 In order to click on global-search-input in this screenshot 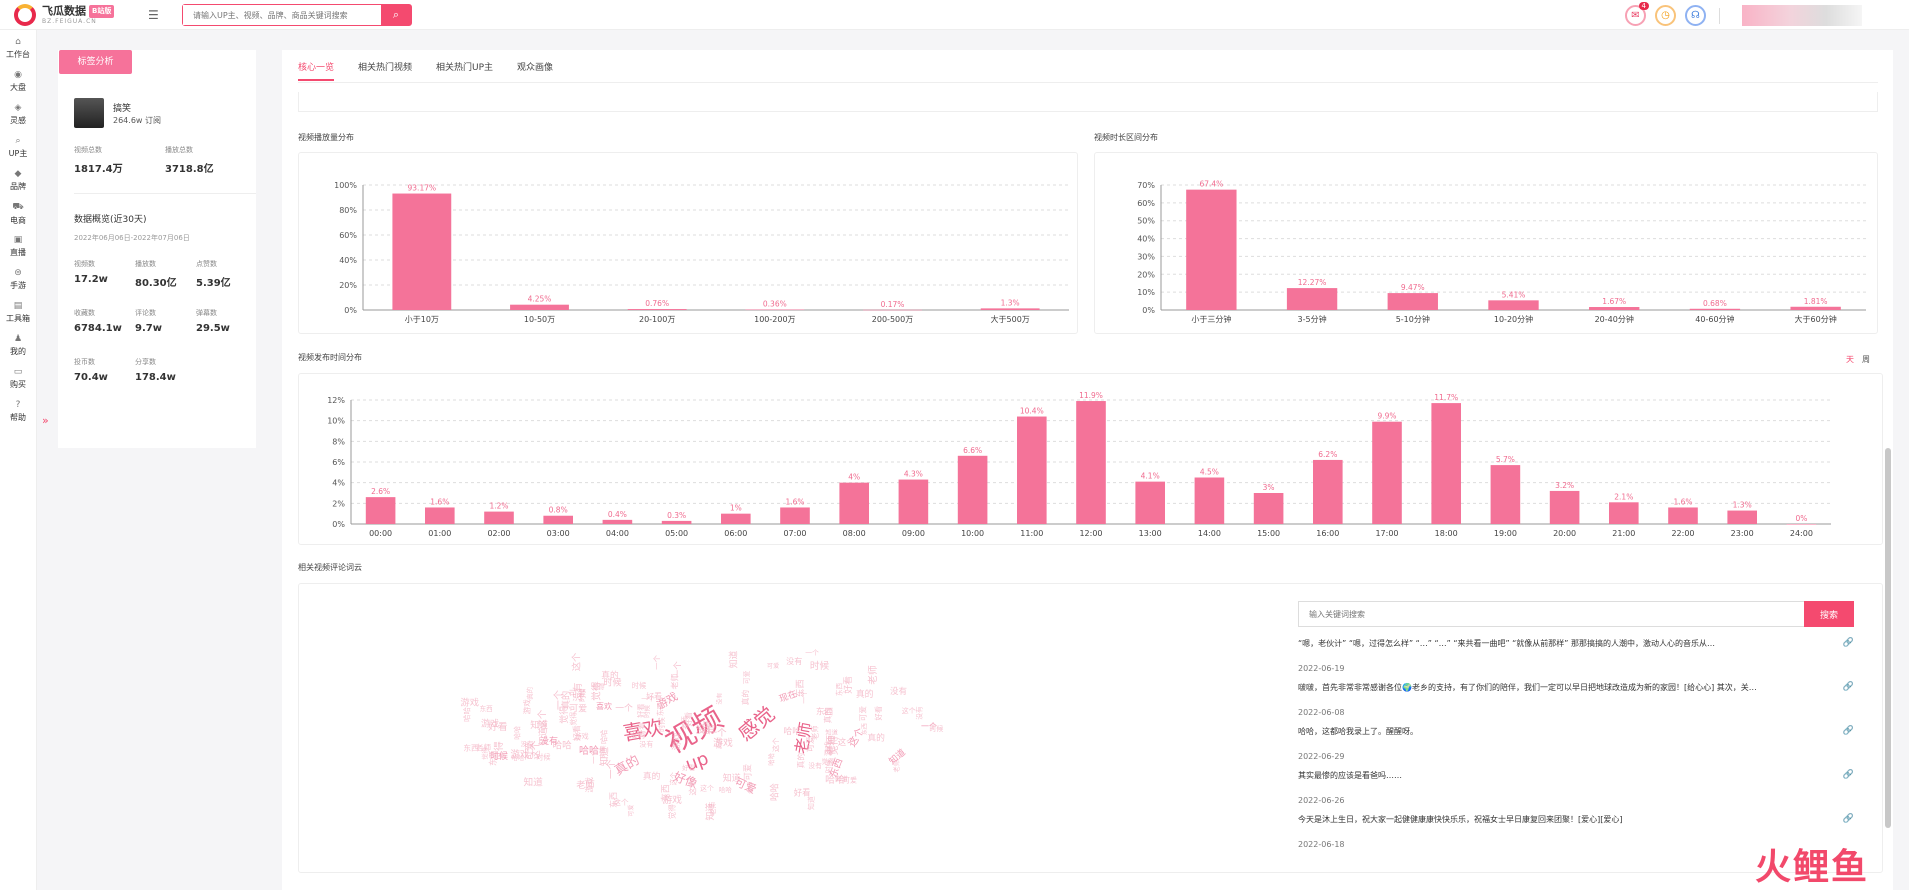, I will do `click(282, 15)`.